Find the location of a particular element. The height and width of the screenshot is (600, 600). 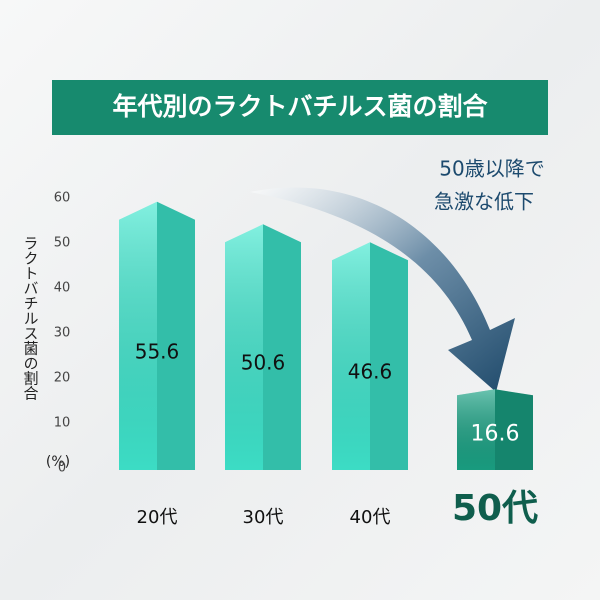

x-tick-label: 40代 is located at coordinates (370, 517).